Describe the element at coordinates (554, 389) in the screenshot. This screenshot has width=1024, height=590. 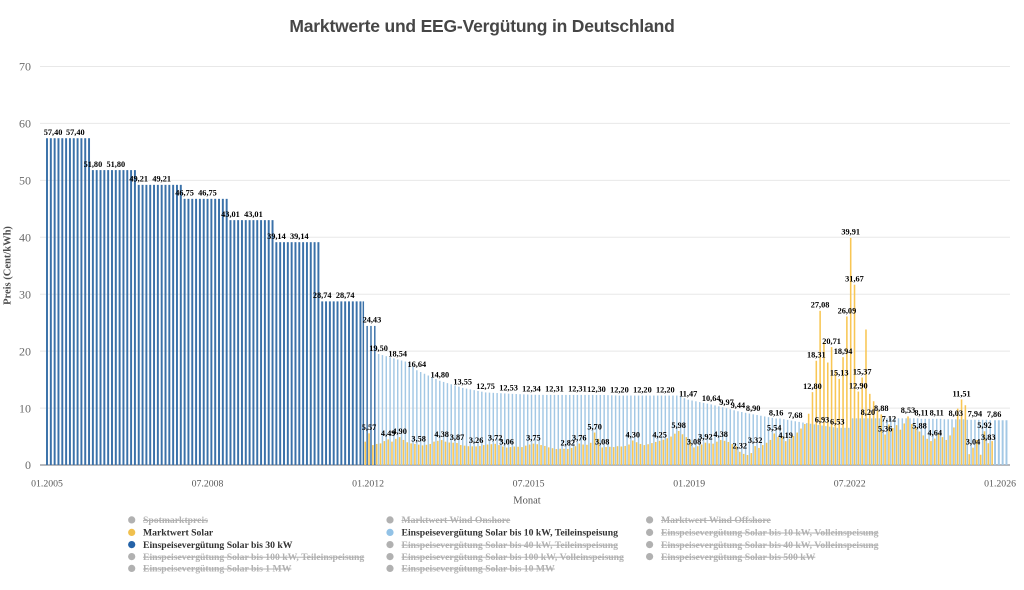
I see `svg-text: 12,31` at that location.